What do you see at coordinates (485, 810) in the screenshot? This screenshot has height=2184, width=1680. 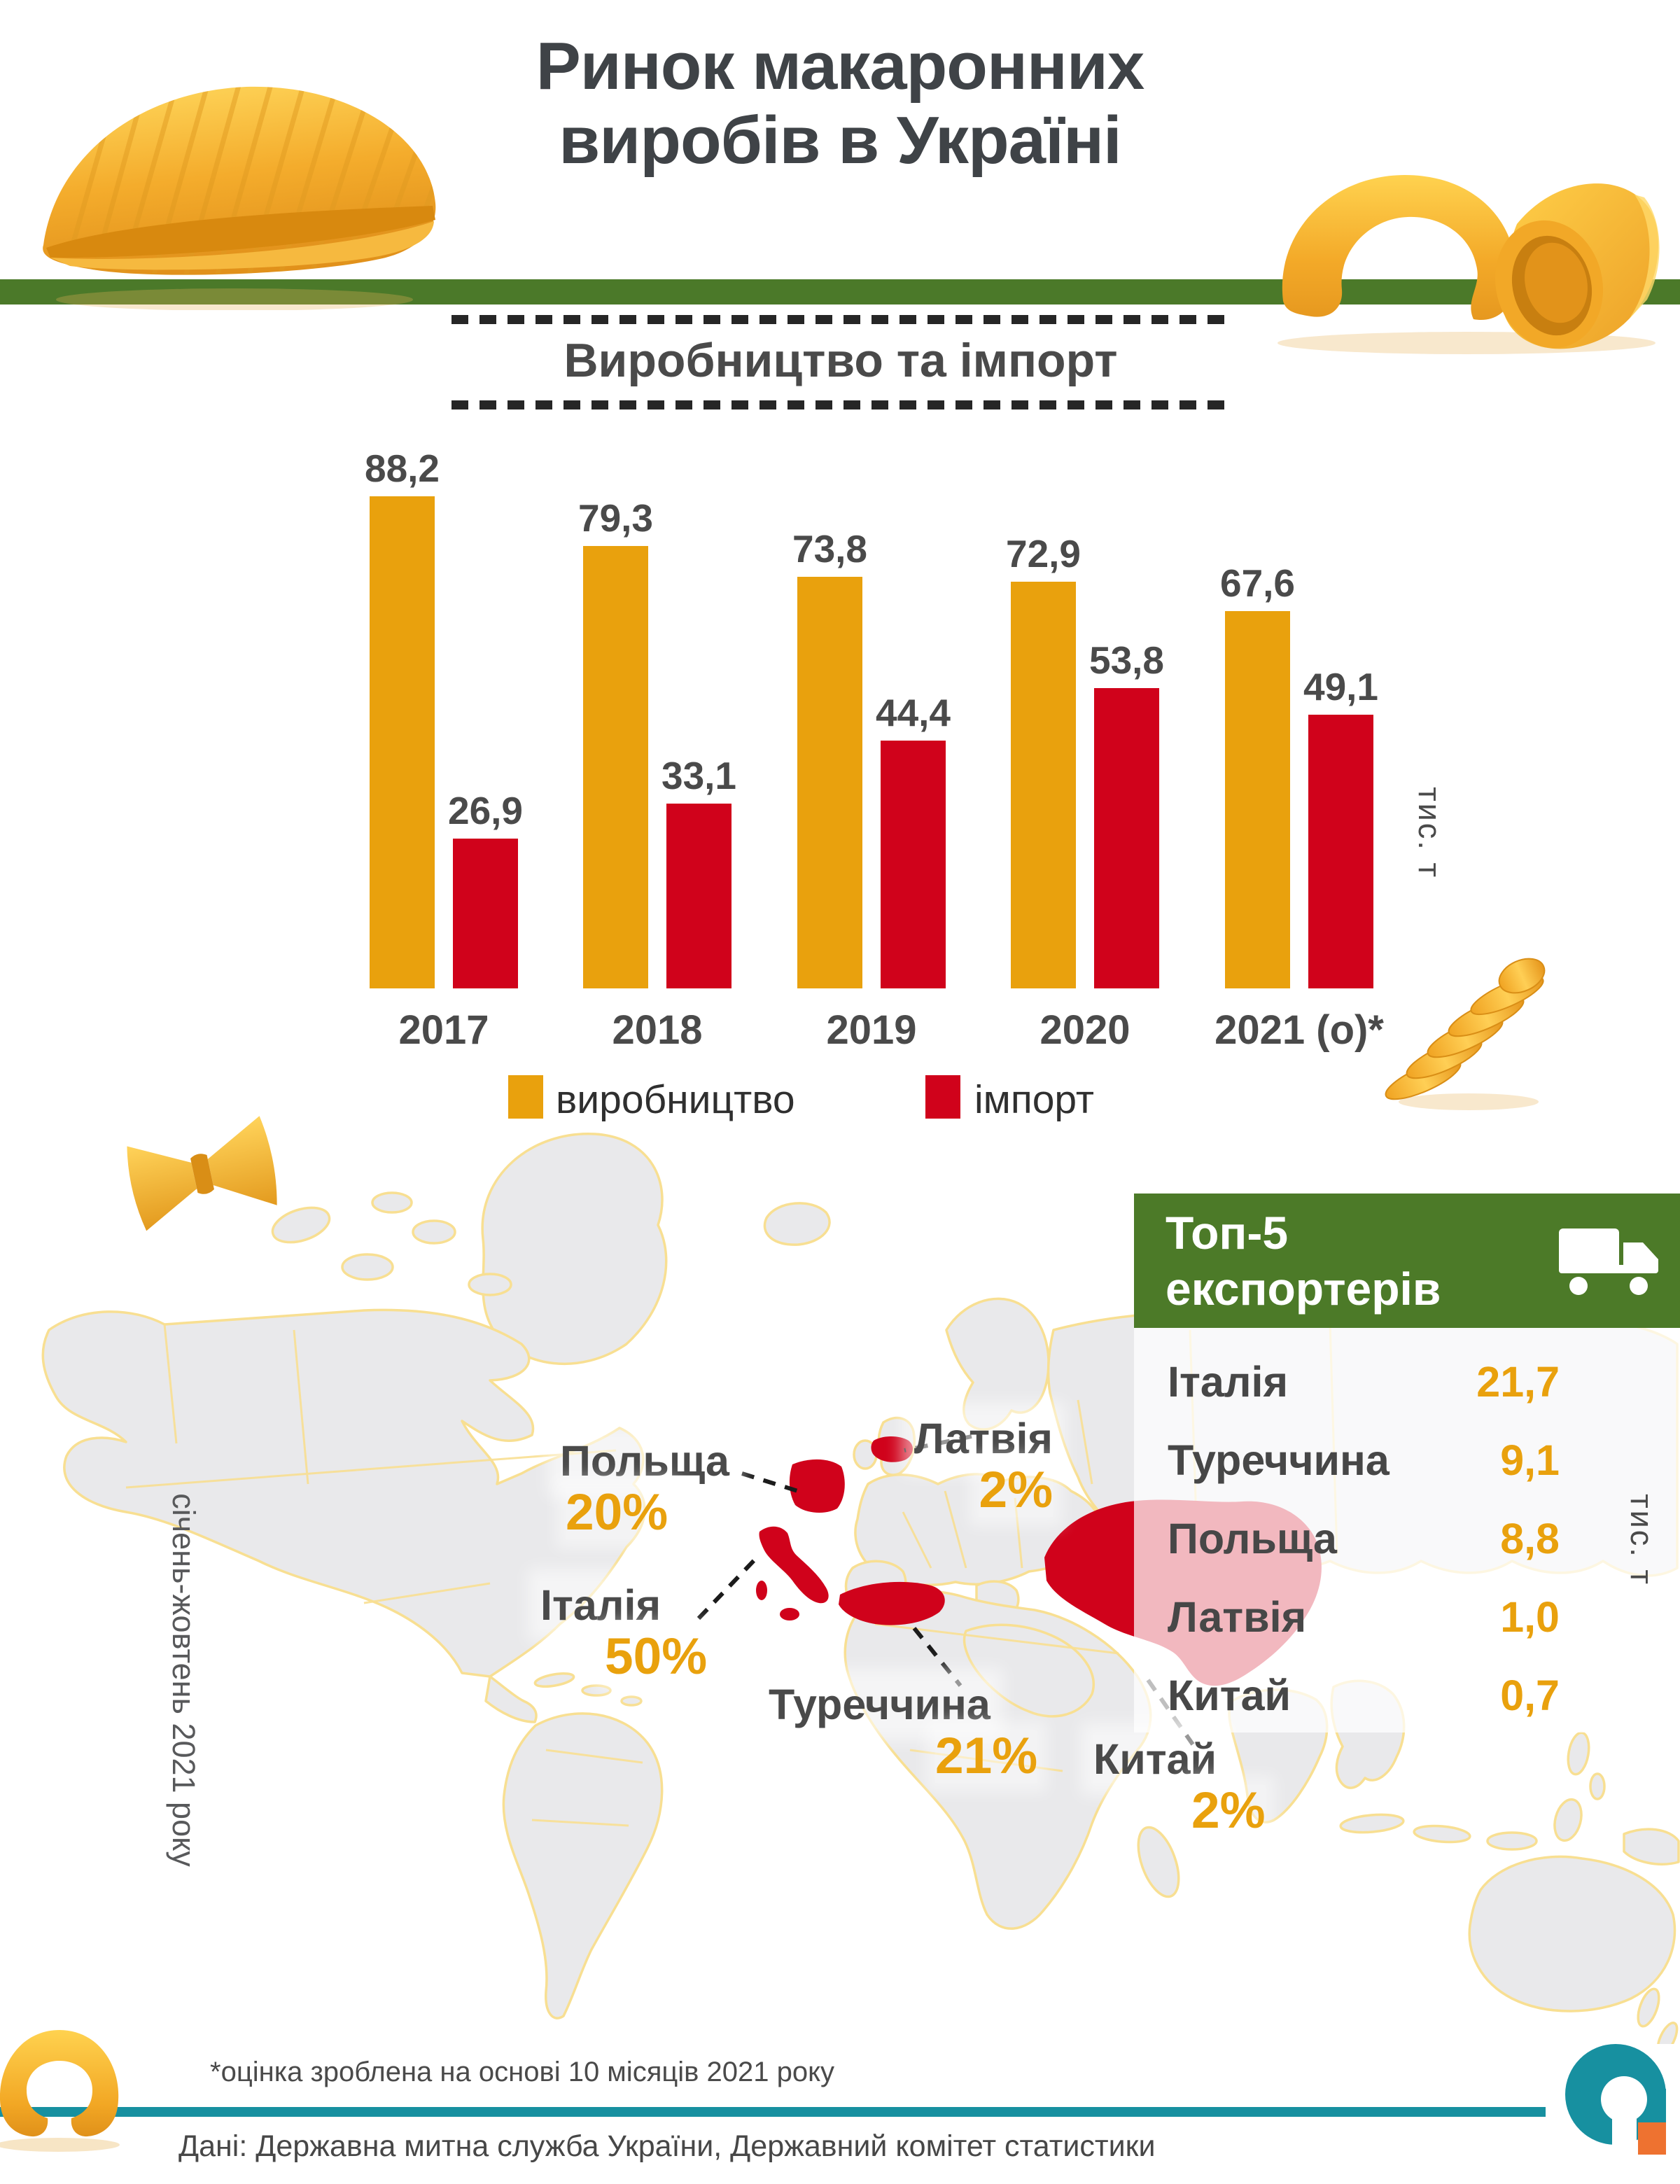 I see `bar-value-import-2017: 26,9` at bounding box center [485, 810].